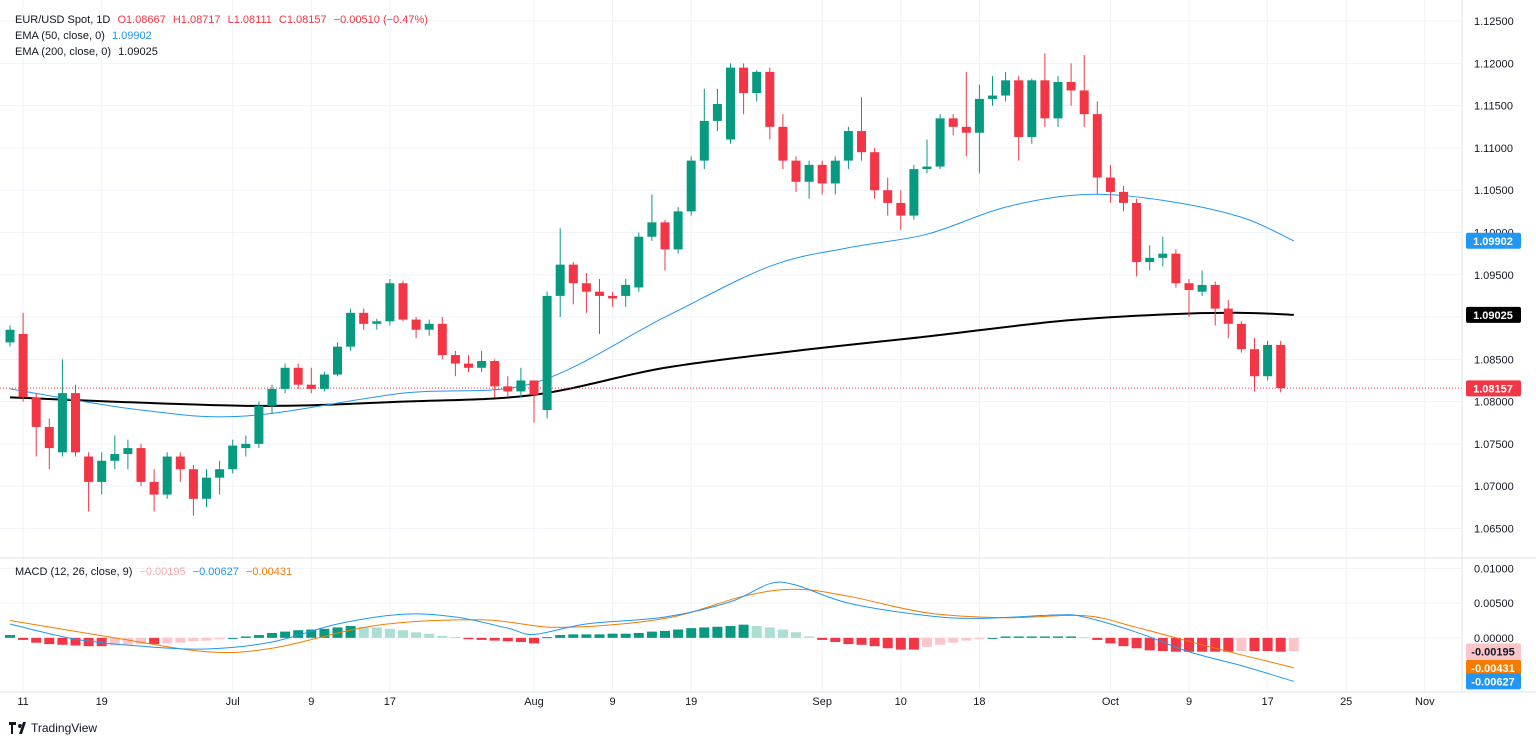 The height and width of the screenshot is (744, 1536). What do you see at coordinates (1494, 403) in the screenshot?
I see `price-tick-label: 1.08000` at bounding box center [1494, 403].